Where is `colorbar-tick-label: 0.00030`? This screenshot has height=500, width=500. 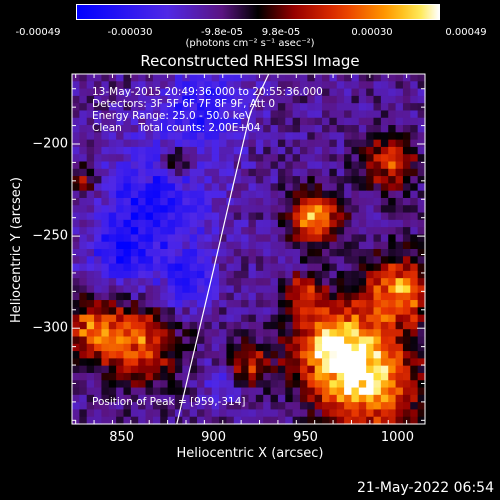 colorbar-tick-label: 0.00030 is located at coordinates (372, 32).